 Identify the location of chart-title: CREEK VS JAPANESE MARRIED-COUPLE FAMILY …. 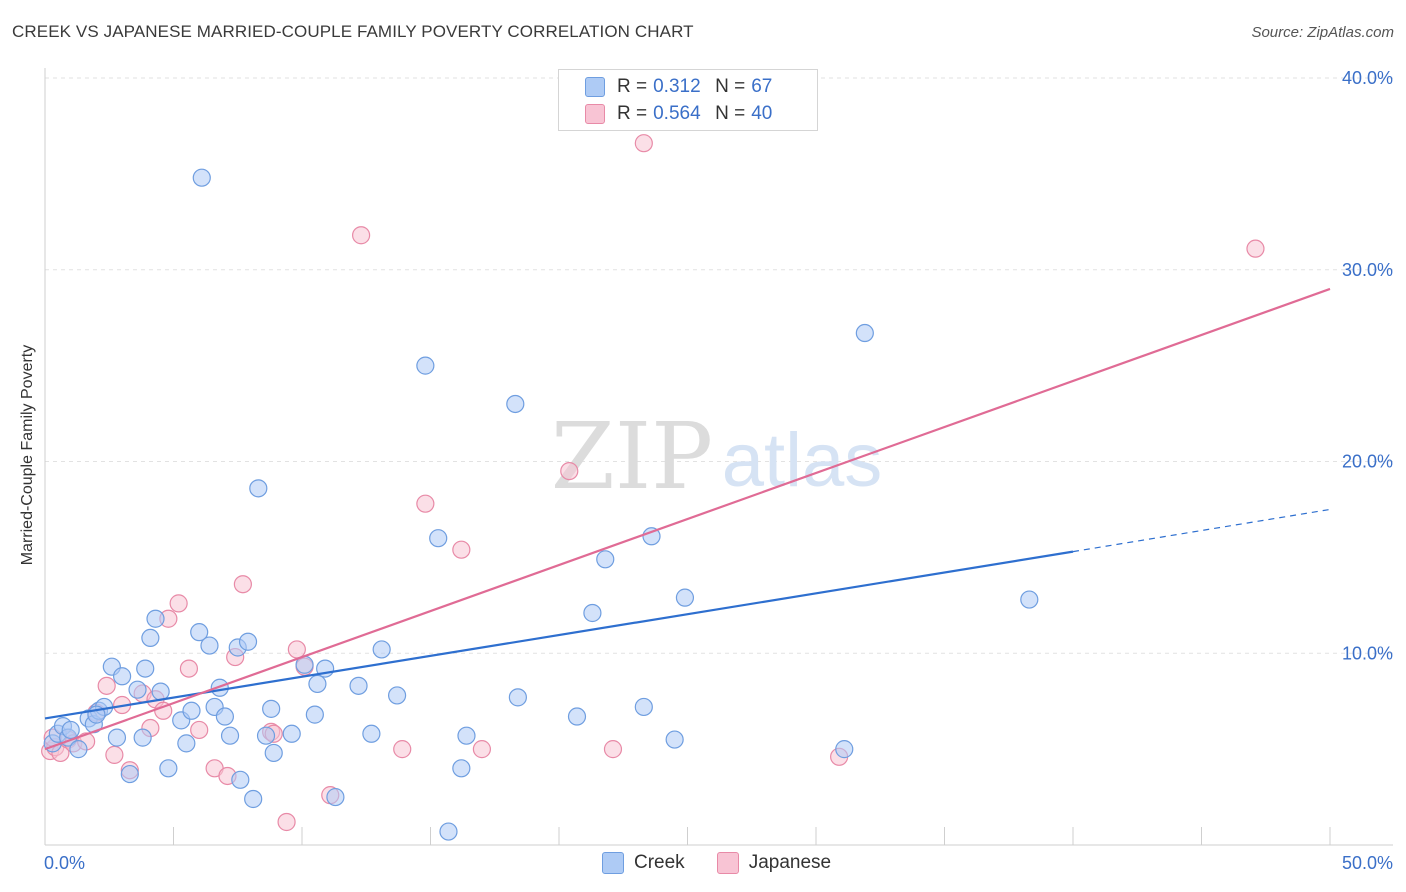
(353, 31).